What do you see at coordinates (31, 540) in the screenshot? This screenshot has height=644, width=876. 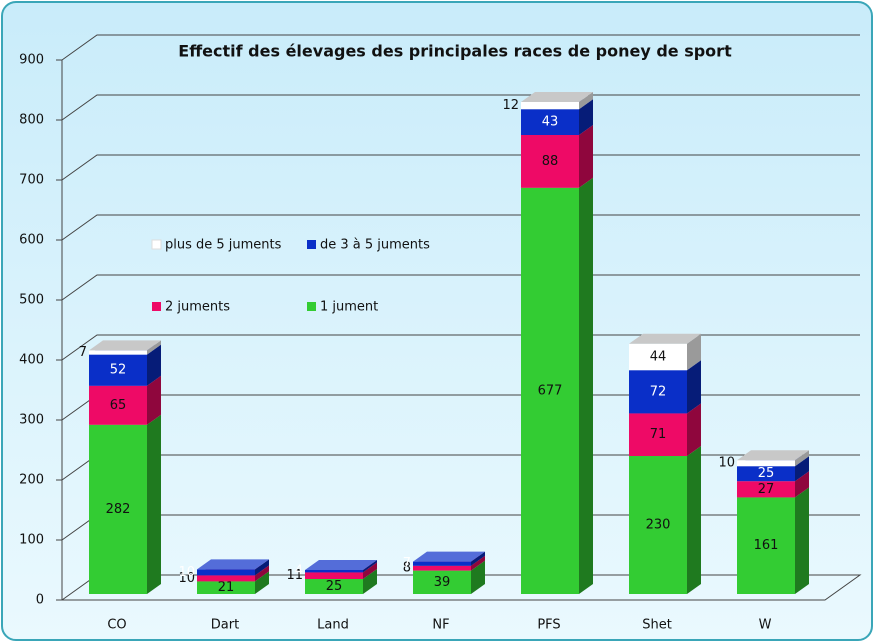 I see `y-tick-label: 100` at bounding box center [31, 540].